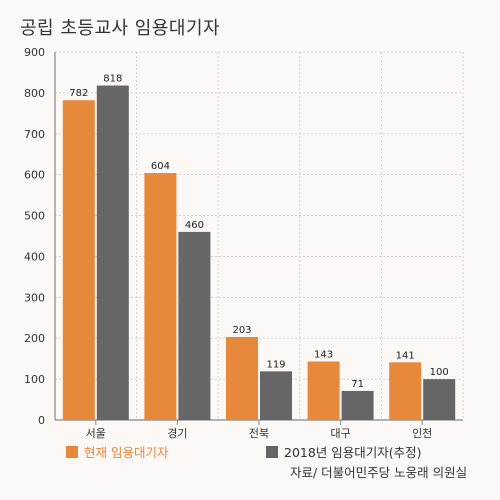  What do you see at coordinates (275, 364) in the screenshot?
I see `data-label: 119` at bounding box center [275, 364].